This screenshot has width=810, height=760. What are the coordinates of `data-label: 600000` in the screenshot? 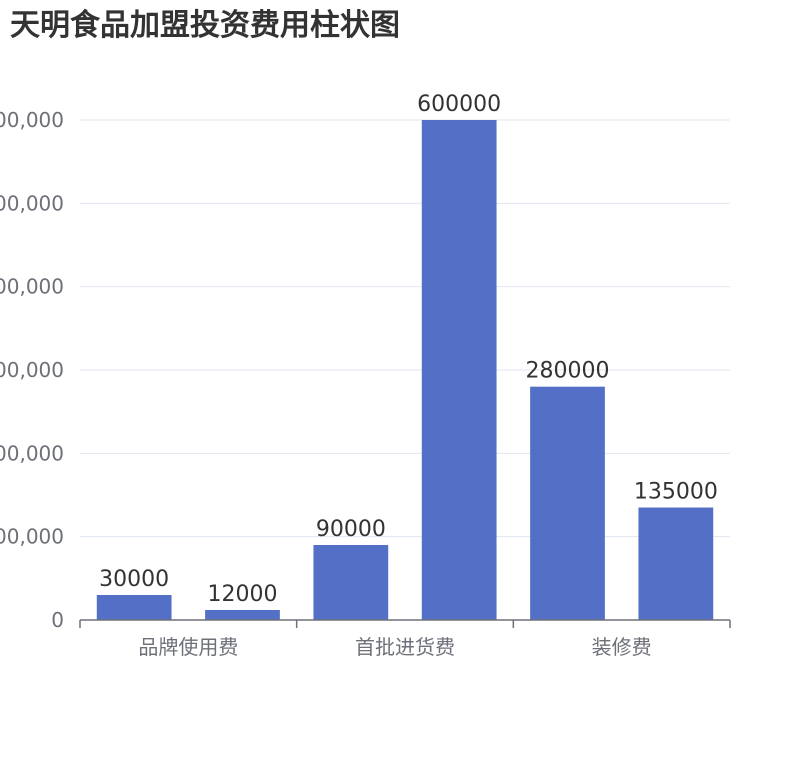 It's located at (459, 104).